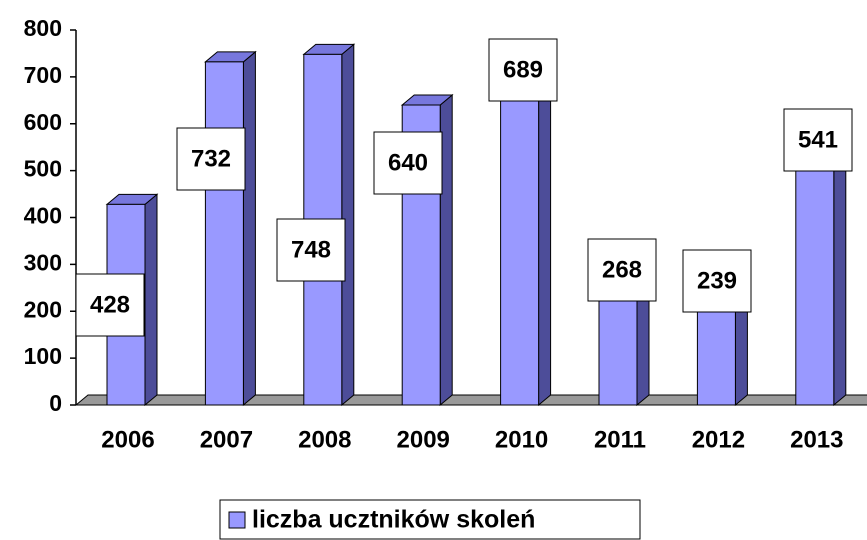  What do you see at coordinates (816, 439) in the screenshot?
I see `x-tick-label: 2013` at bounding box center [816, 439].